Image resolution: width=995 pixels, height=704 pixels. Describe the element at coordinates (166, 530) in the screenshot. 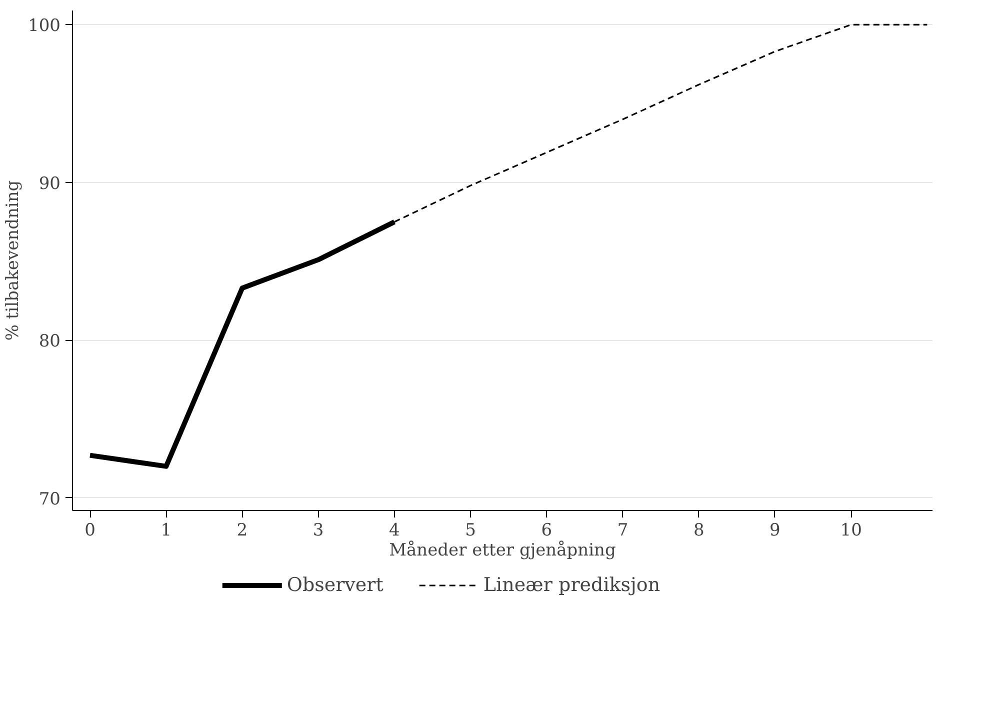

I see `x-tick-label: 1` at that location.